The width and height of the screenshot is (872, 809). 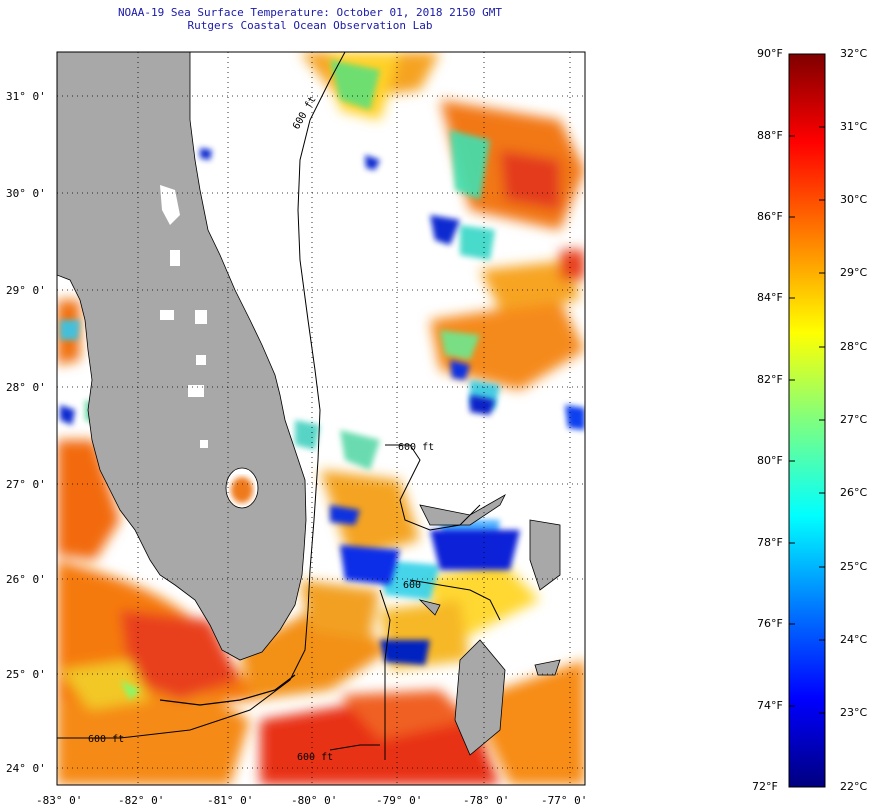 I want to click on colorbar-c-label: 27°C, so click(x=854, y=419).